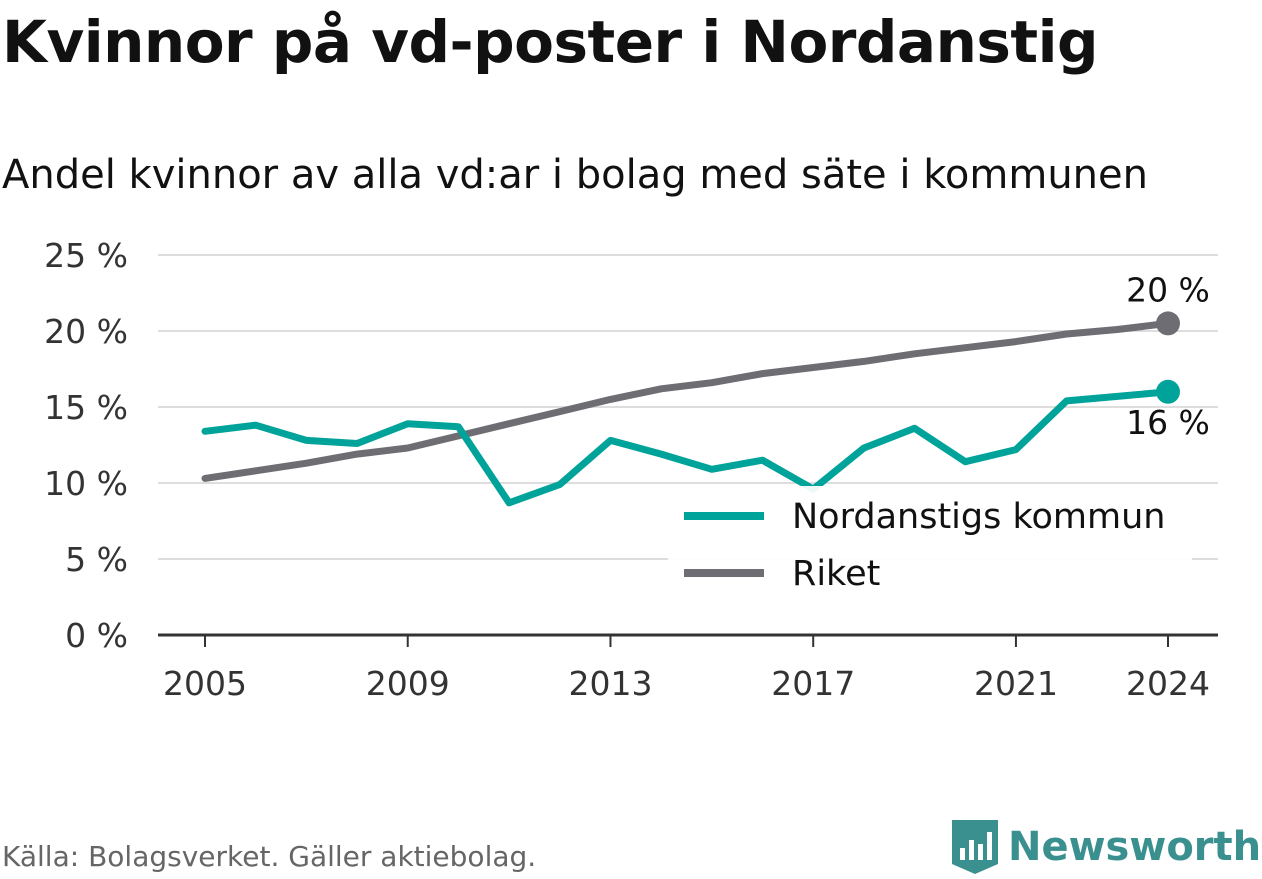 The width and height of the screenshot is (1262, 879). Describe the element at coordinates (205, 683) in the screenshot. I see `x-tick-label: 2005` at that location.